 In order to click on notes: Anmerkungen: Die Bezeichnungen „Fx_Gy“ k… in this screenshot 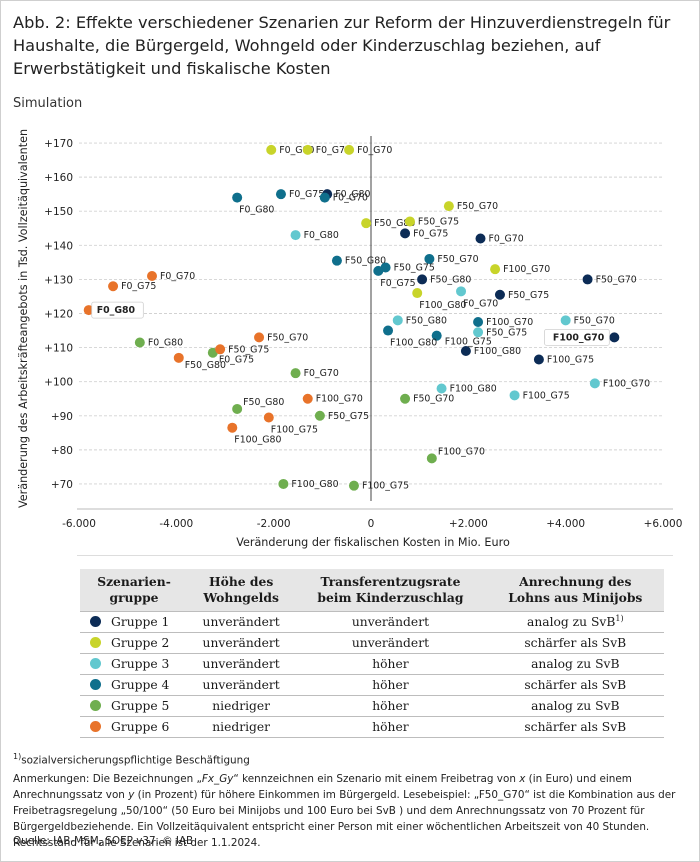, I will do `click(351, 811)`.